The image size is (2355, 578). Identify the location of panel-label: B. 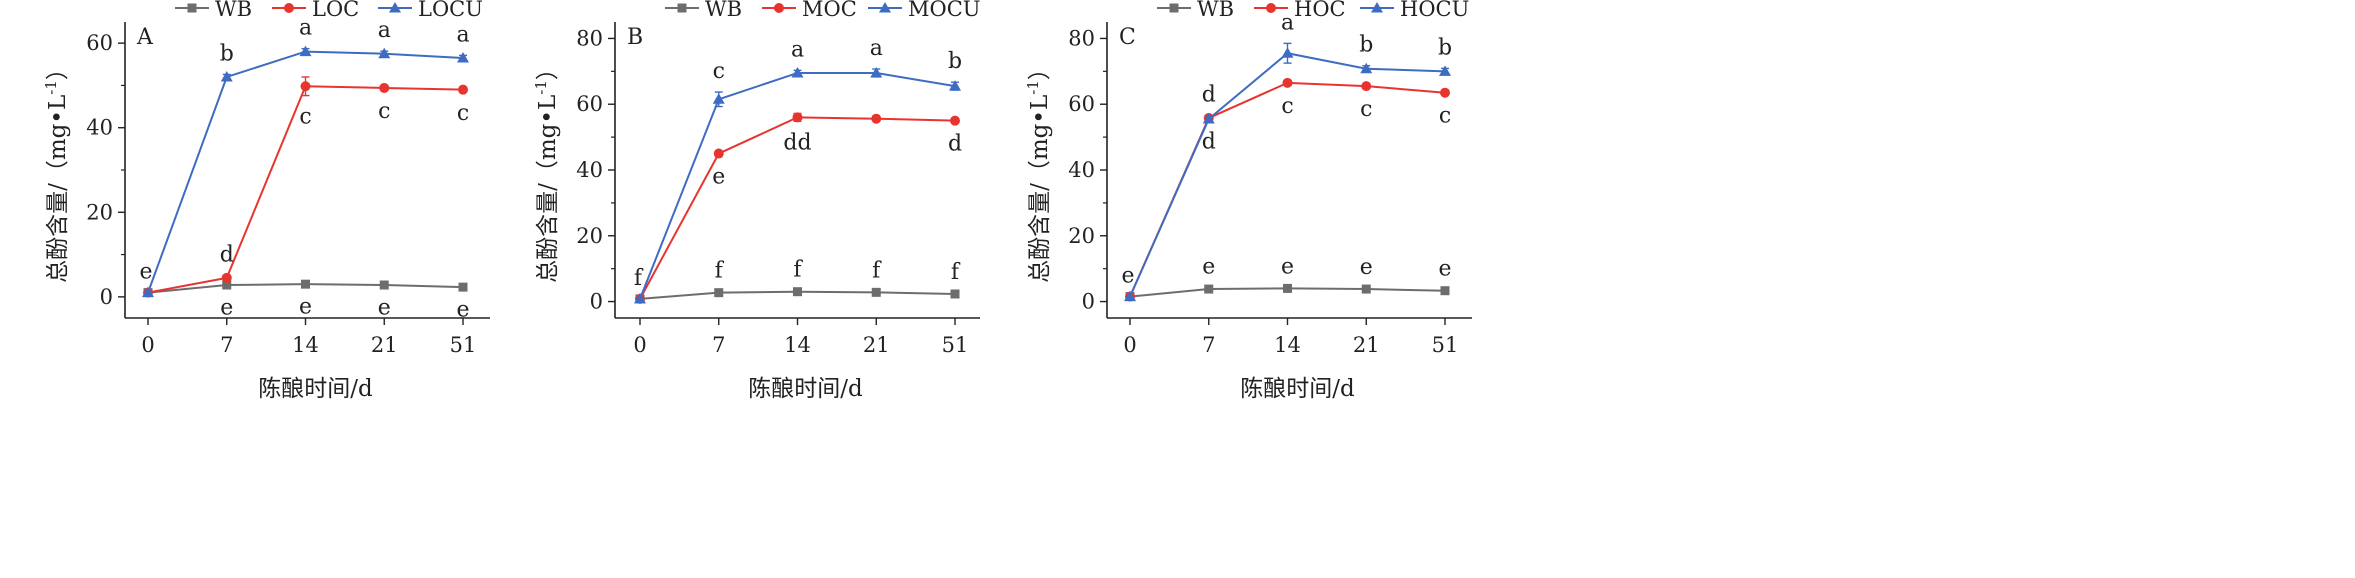
(635, 37).